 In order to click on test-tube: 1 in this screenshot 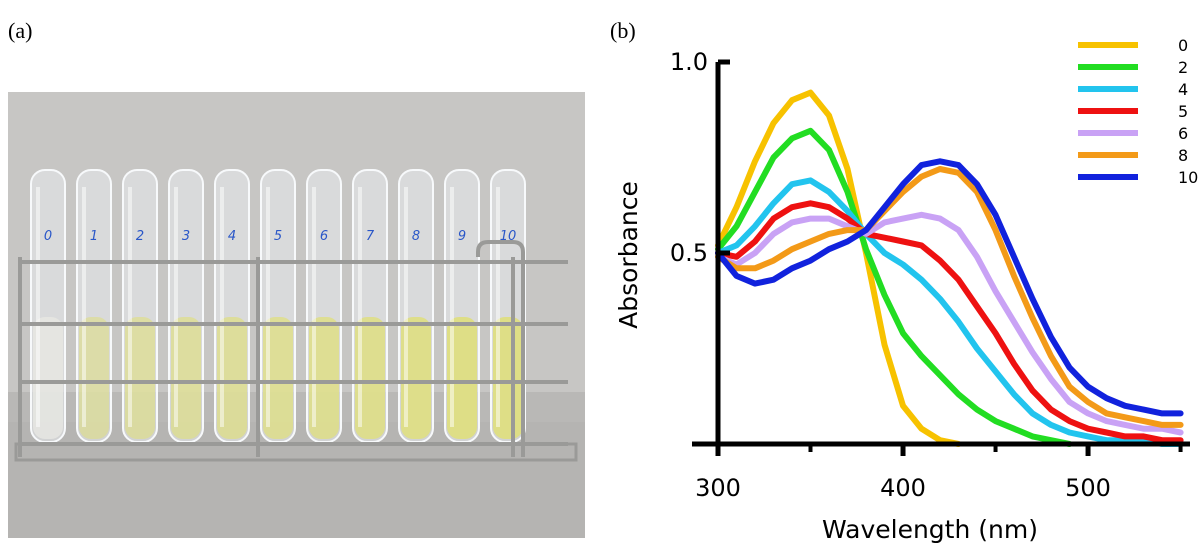, I will do `click(94, 306)`.